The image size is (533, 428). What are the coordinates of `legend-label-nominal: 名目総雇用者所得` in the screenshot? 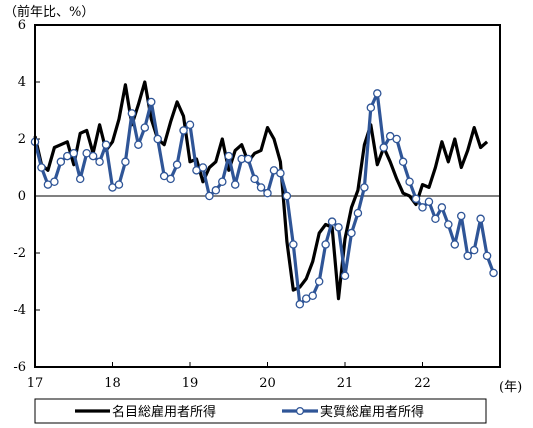 It's located at (164, 412).